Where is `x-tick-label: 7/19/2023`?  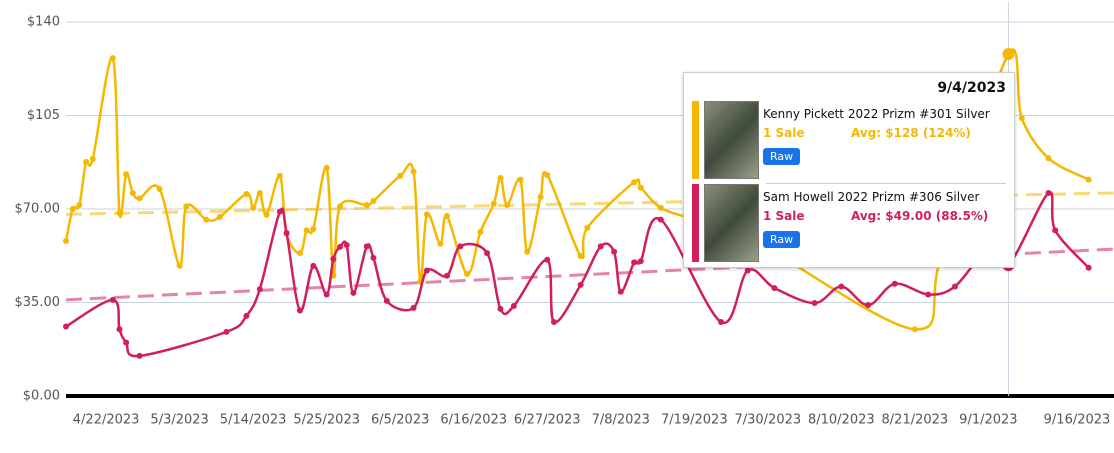 x-tick-label: 7/19/2023 is located at coordinates (694, 420).